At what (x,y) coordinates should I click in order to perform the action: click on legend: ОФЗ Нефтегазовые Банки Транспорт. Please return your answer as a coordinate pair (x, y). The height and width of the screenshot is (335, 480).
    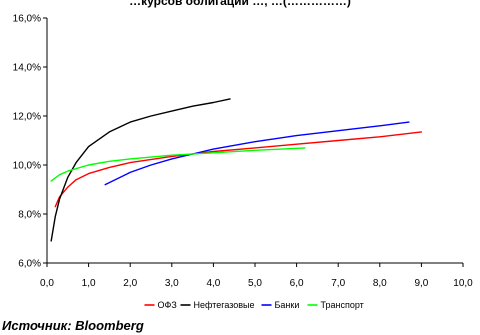
    Looking at the image, I should click on (254, 305).